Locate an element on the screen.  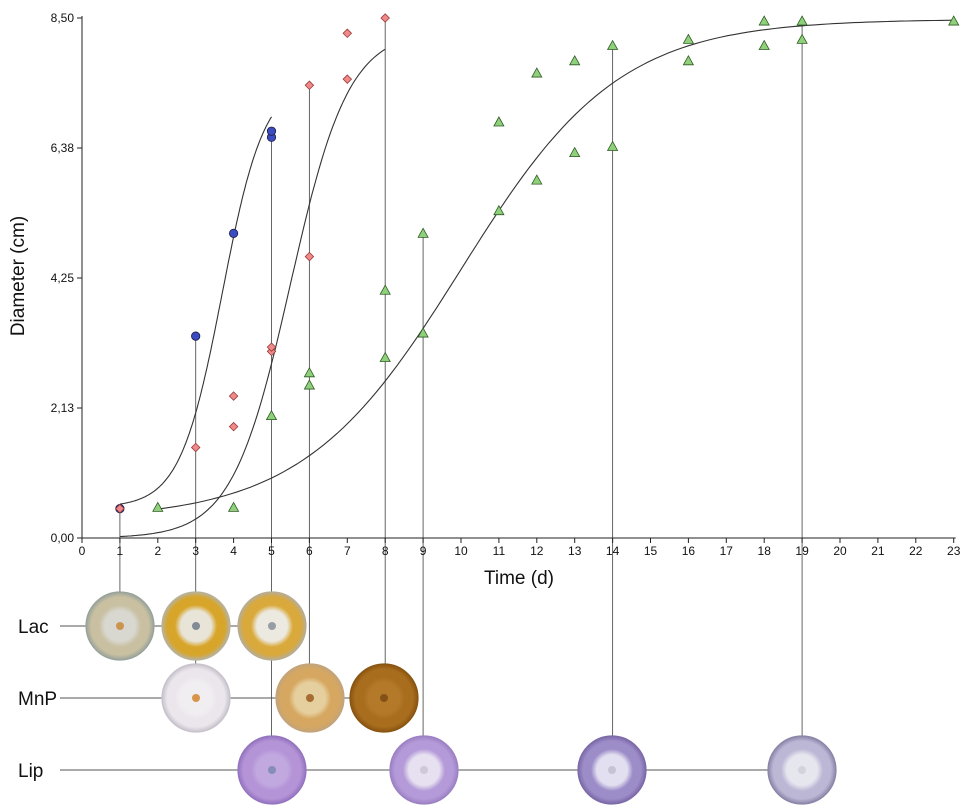
x-tick-label: 6 is located at coordinates (309, 551).